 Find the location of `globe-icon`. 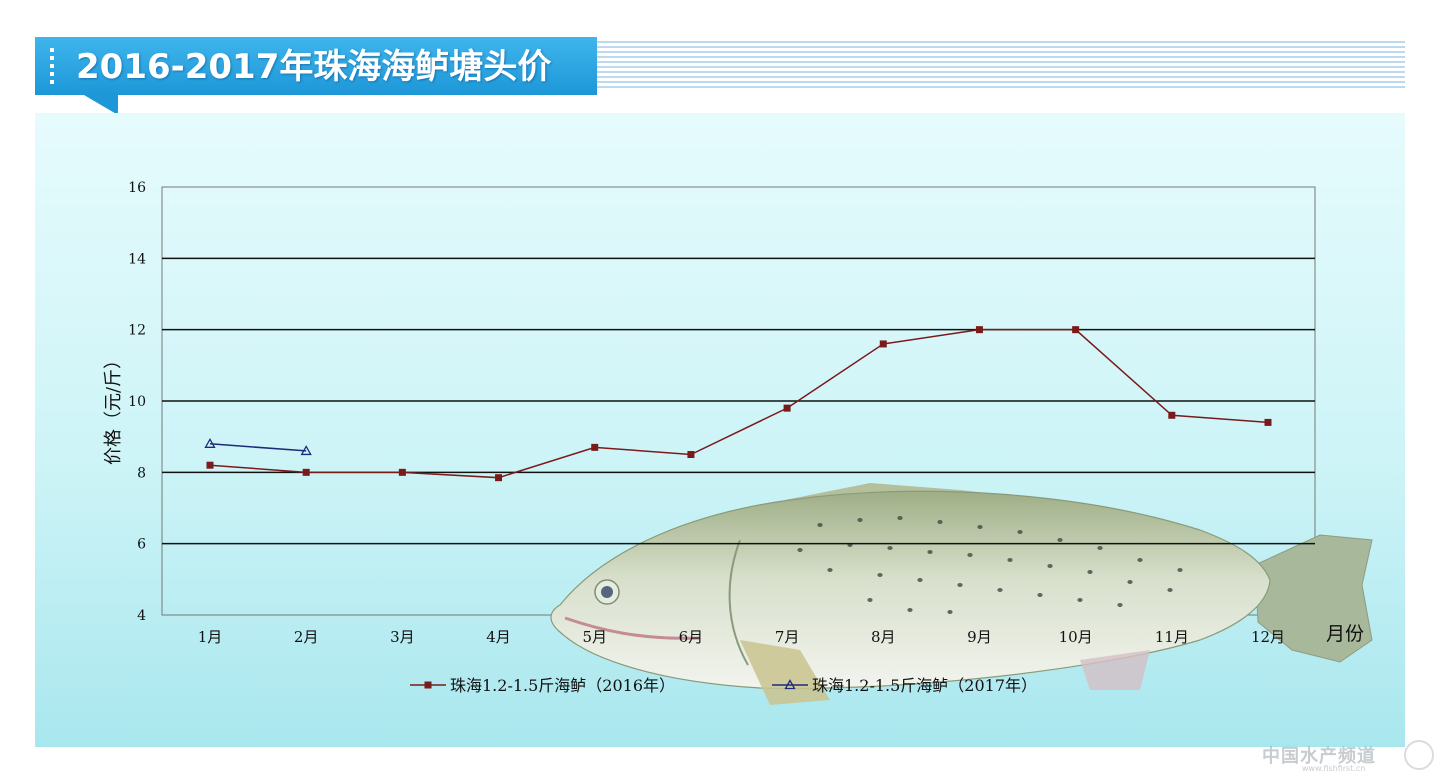

globe-icon is located at coordinates (1419, 755).